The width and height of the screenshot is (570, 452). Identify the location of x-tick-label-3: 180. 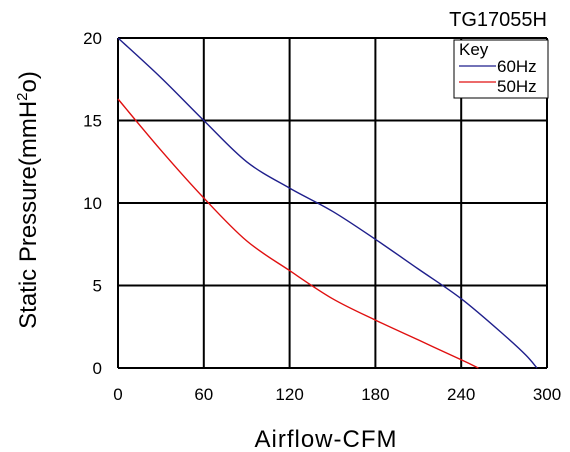
(375, 394).